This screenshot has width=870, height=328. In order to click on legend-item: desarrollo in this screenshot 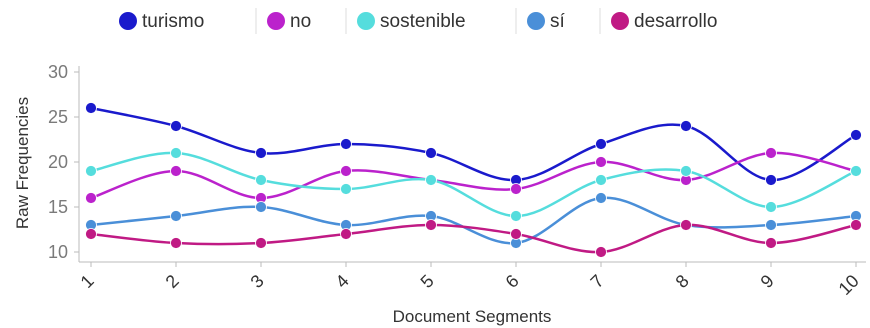, I will do `click(664, 21)`.